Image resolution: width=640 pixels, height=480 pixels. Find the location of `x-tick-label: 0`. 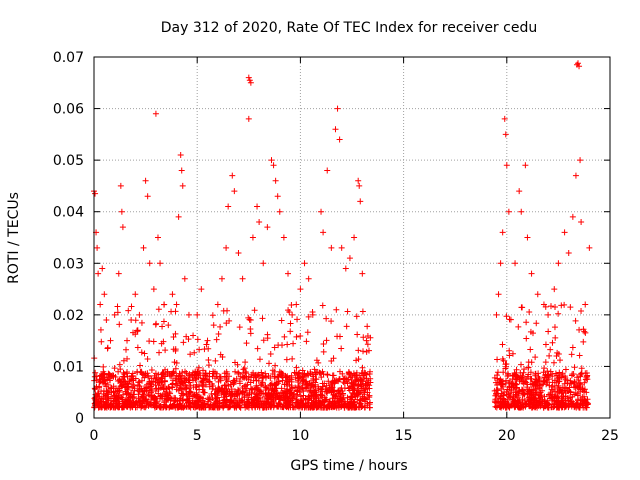

x-tick-label: 0 is located at coordinates (94, 436).